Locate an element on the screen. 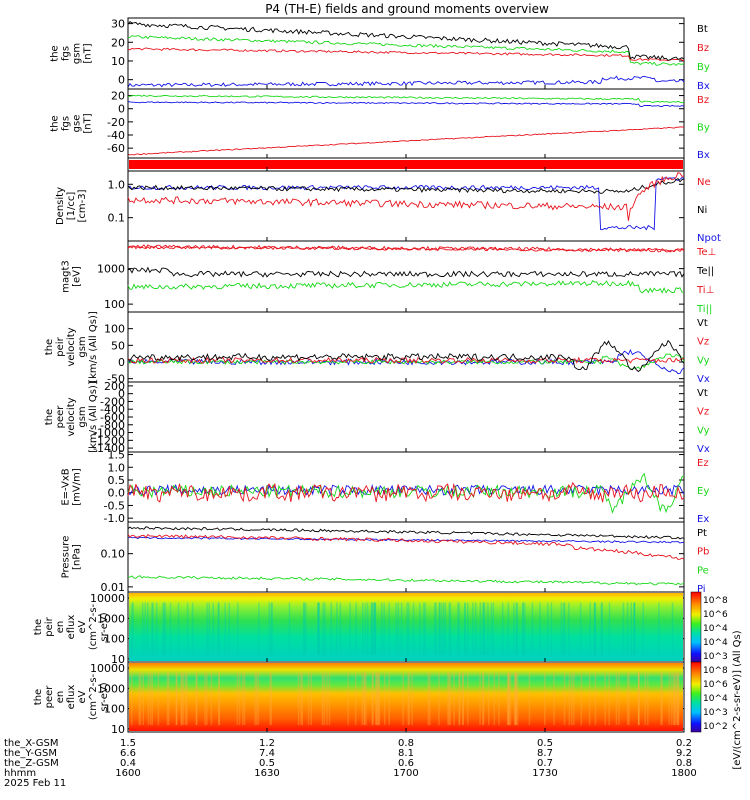 The image size is (750, 800). series-Bx is located at coordinates (406, 104).